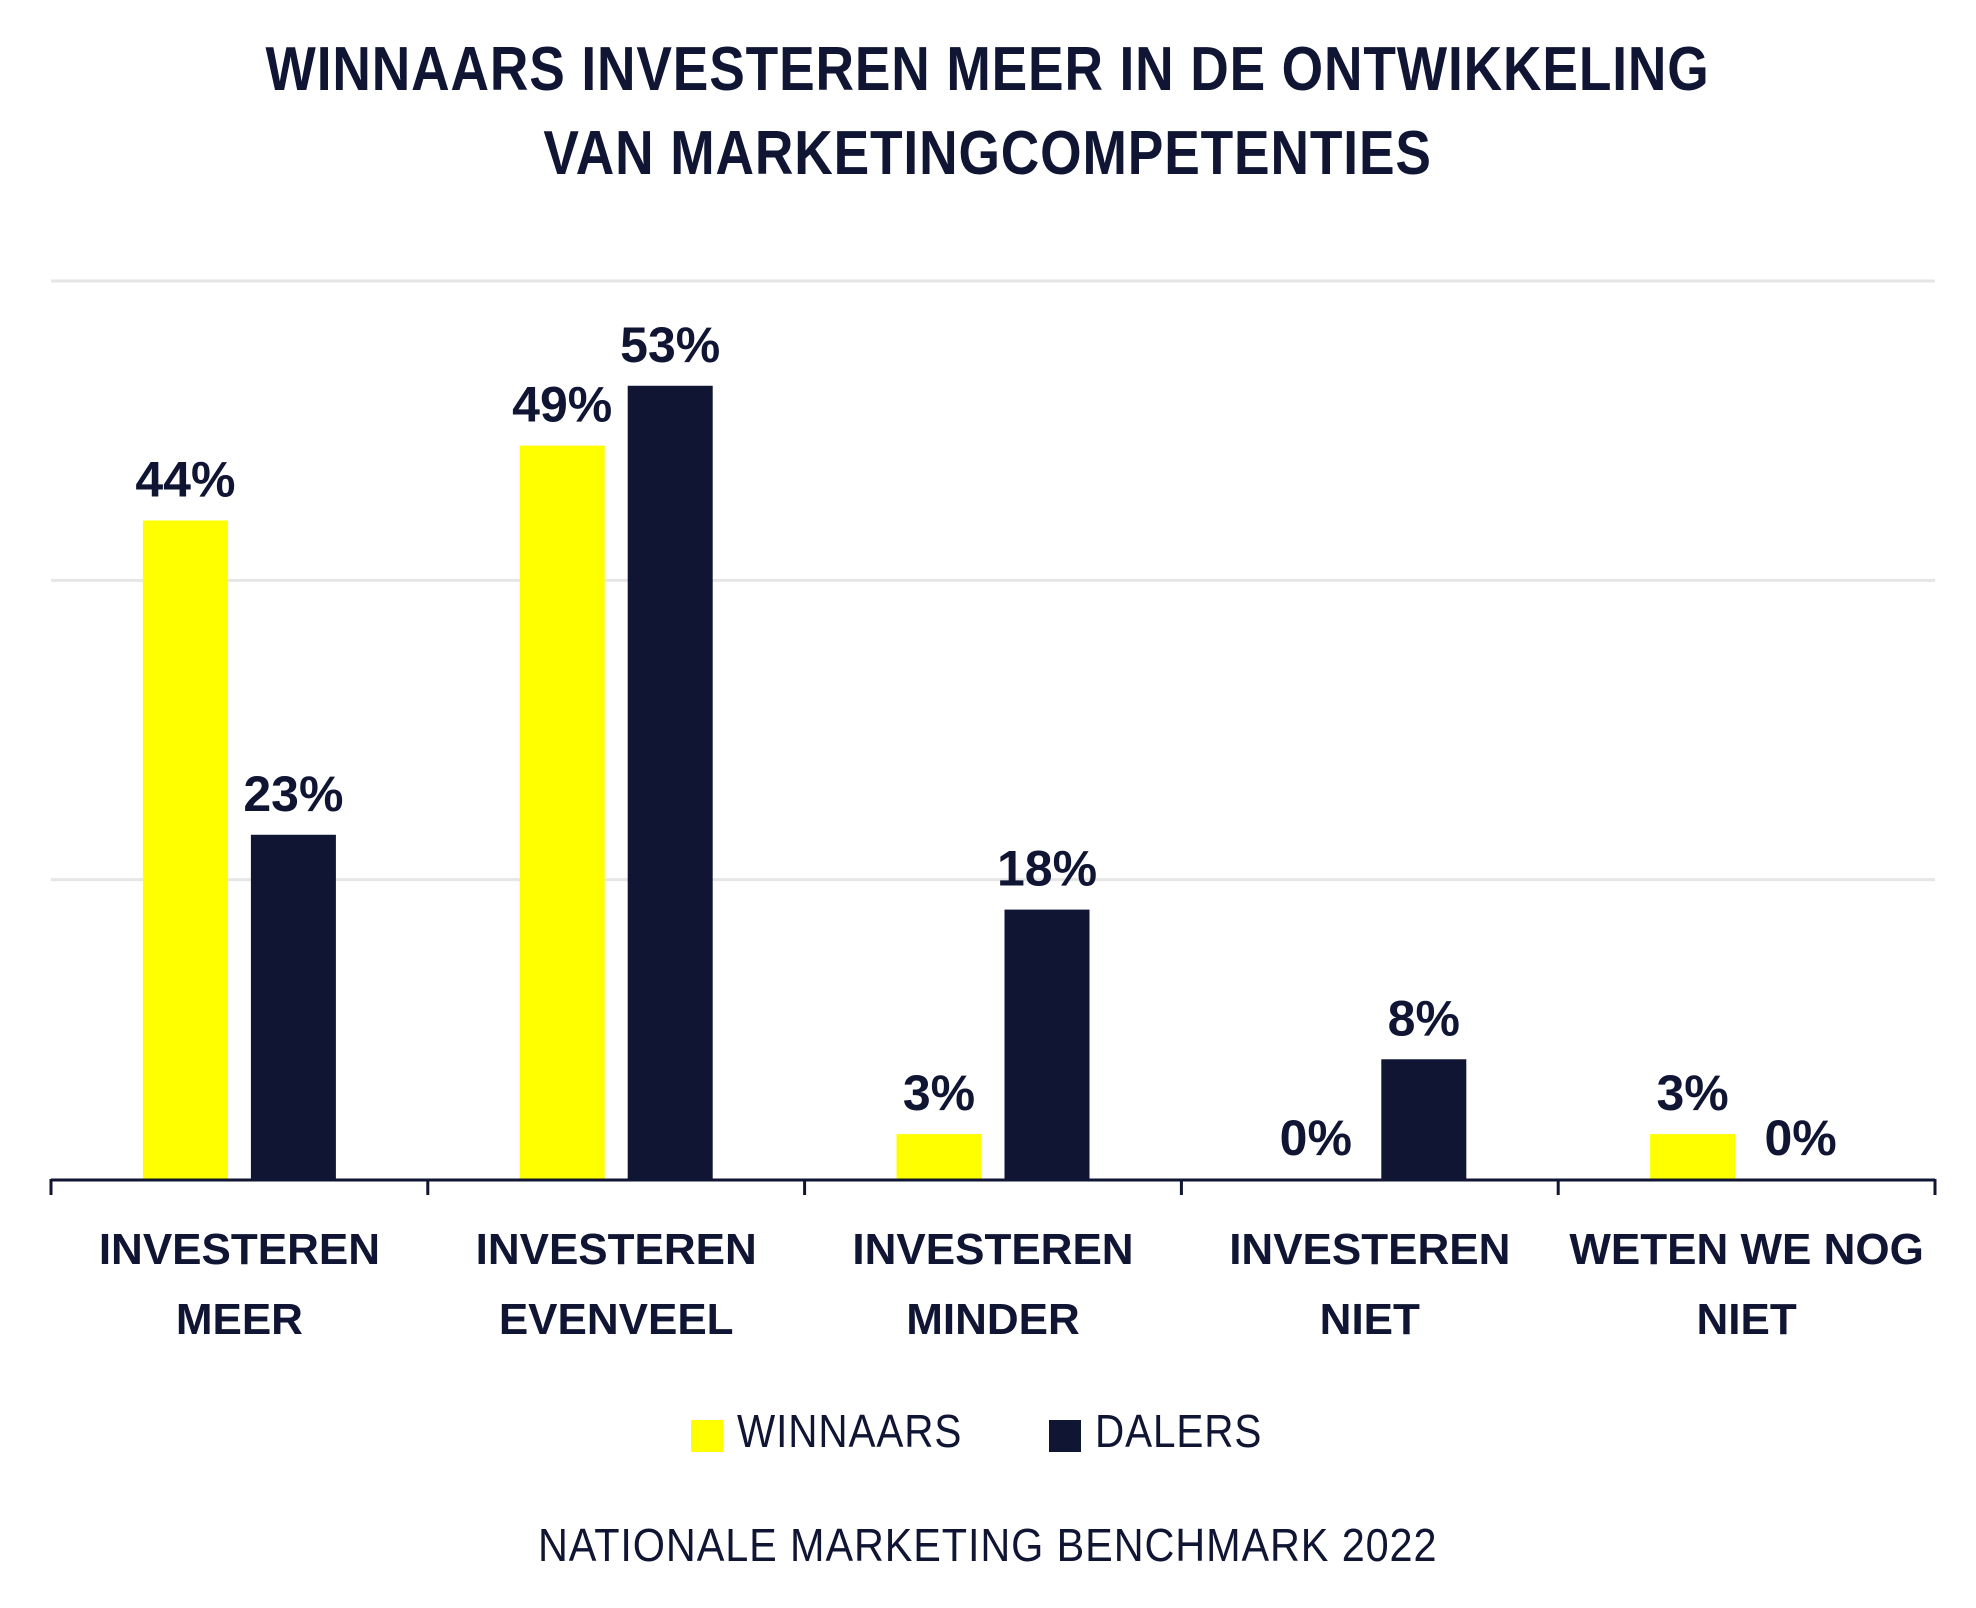 The image size is (1976, 1608). I want to click on category-label-4-line-0: WETEN WE NOG, so click(1746, 1249).